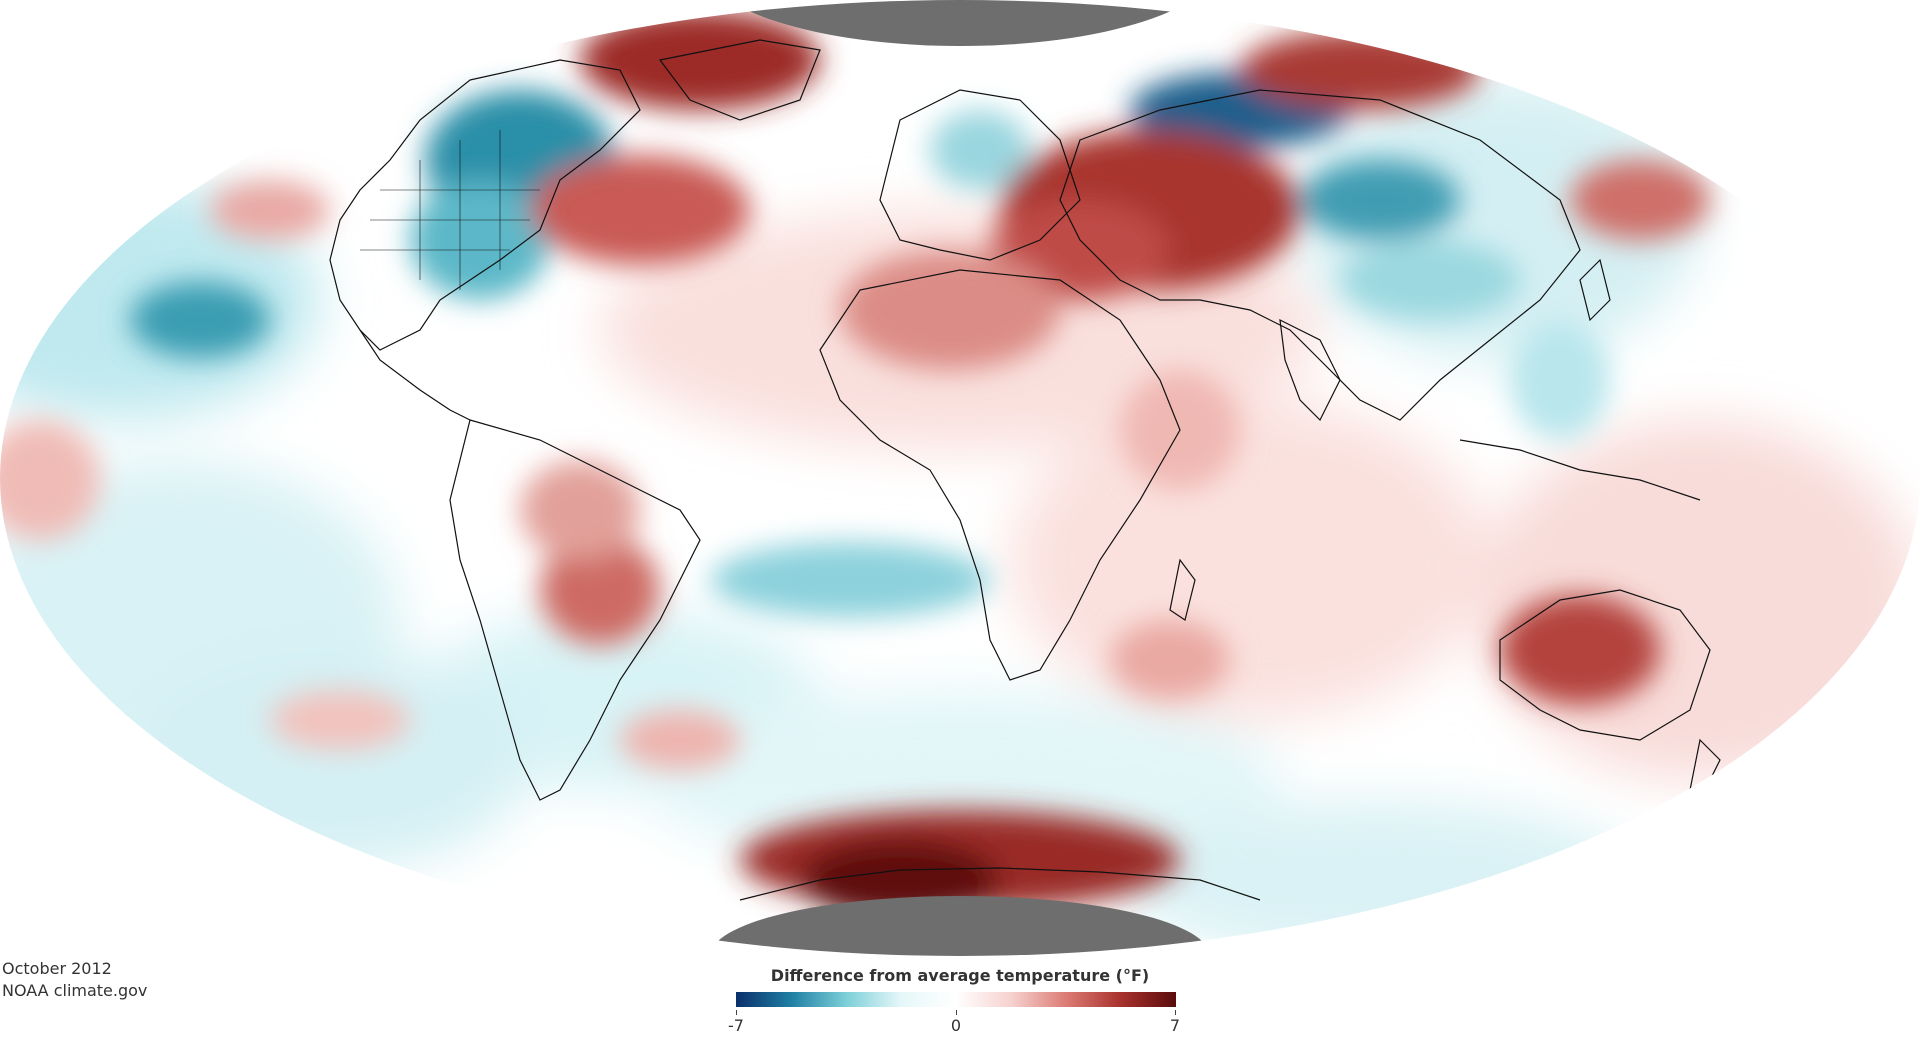 Image resolution: width=1920 pixels, height=1041 pixels. I want to click on madagascar-outline, so click(1182, 589).